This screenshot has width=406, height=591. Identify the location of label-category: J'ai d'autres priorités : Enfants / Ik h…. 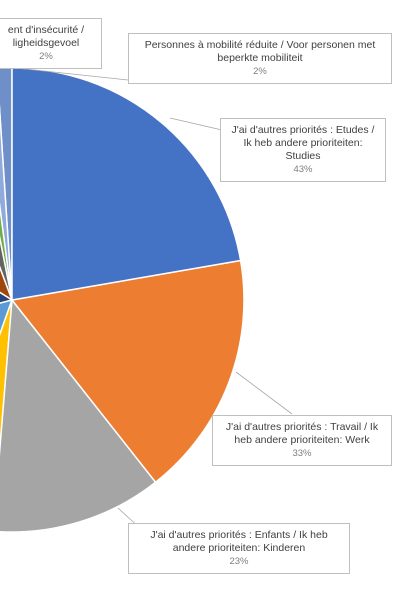
(239, 541).